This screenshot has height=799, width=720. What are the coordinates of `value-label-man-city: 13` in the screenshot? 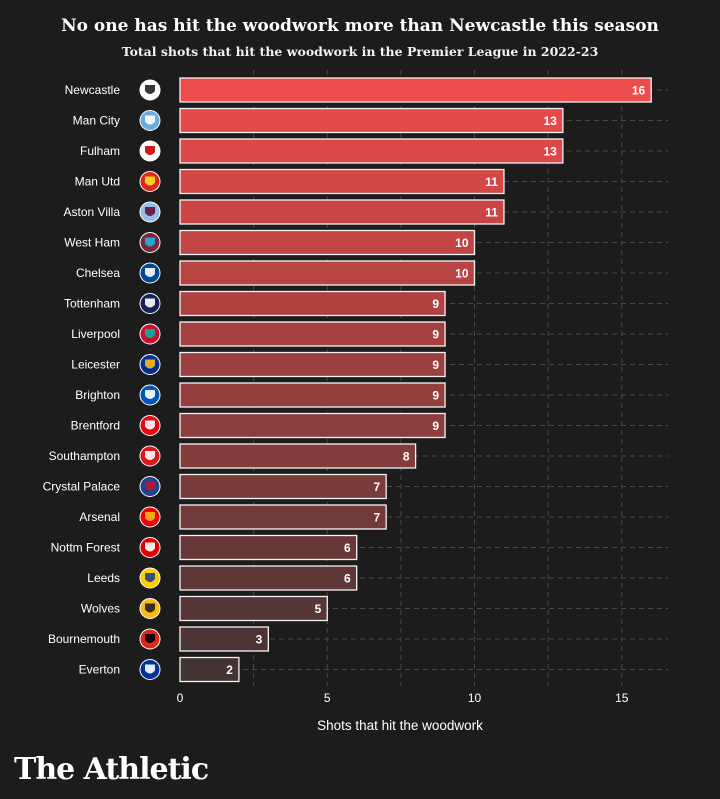 It's located at (550, 121).